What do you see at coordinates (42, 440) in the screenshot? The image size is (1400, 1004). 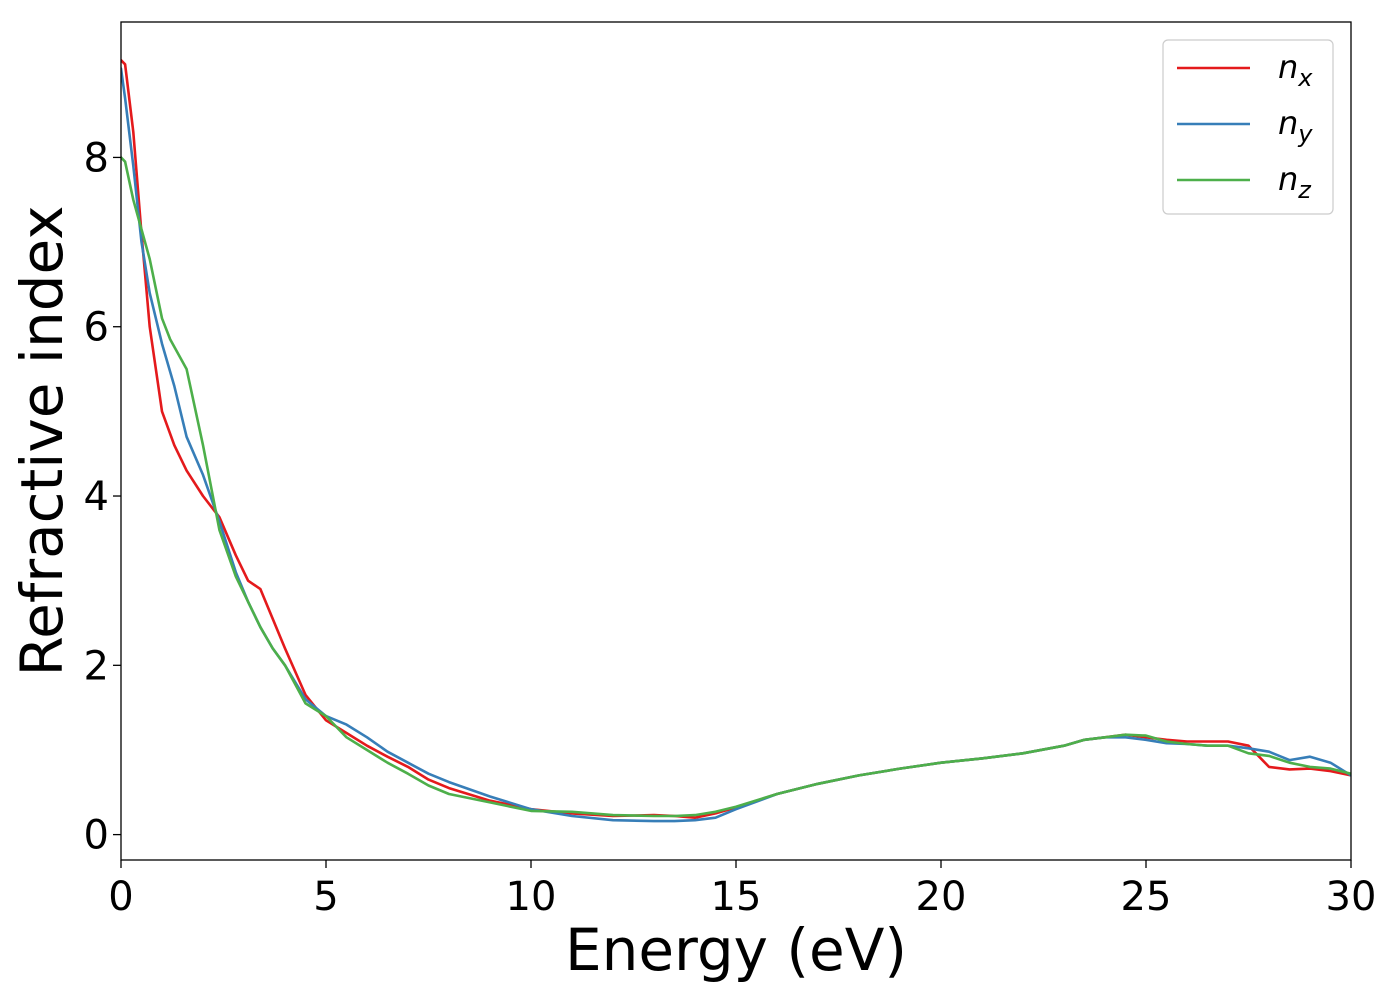 I see `y-axis-title: Refractive index` at bounding box center [42, 440].